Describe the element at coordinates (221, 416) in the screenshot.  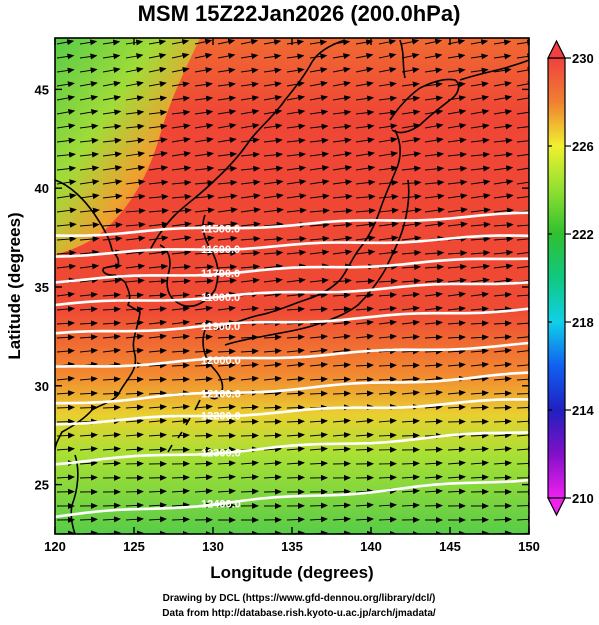
I see `contour-label: 12200.0` at that location.